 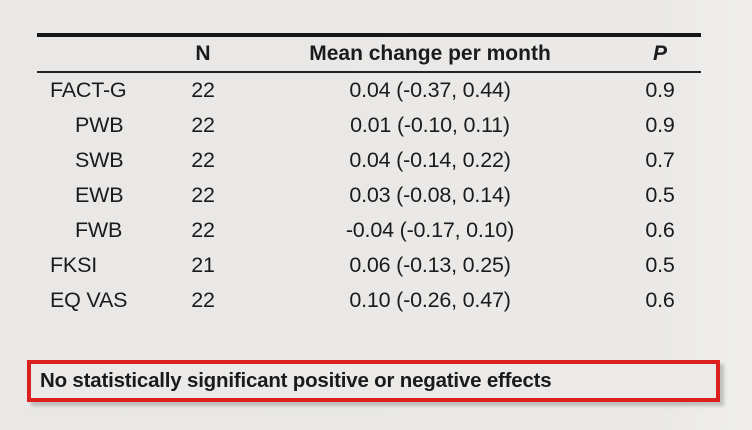 What do you see at coordinates (99, 125) in the screenshot?
I see `row-label: PWB` at bounding box center [99, 125].